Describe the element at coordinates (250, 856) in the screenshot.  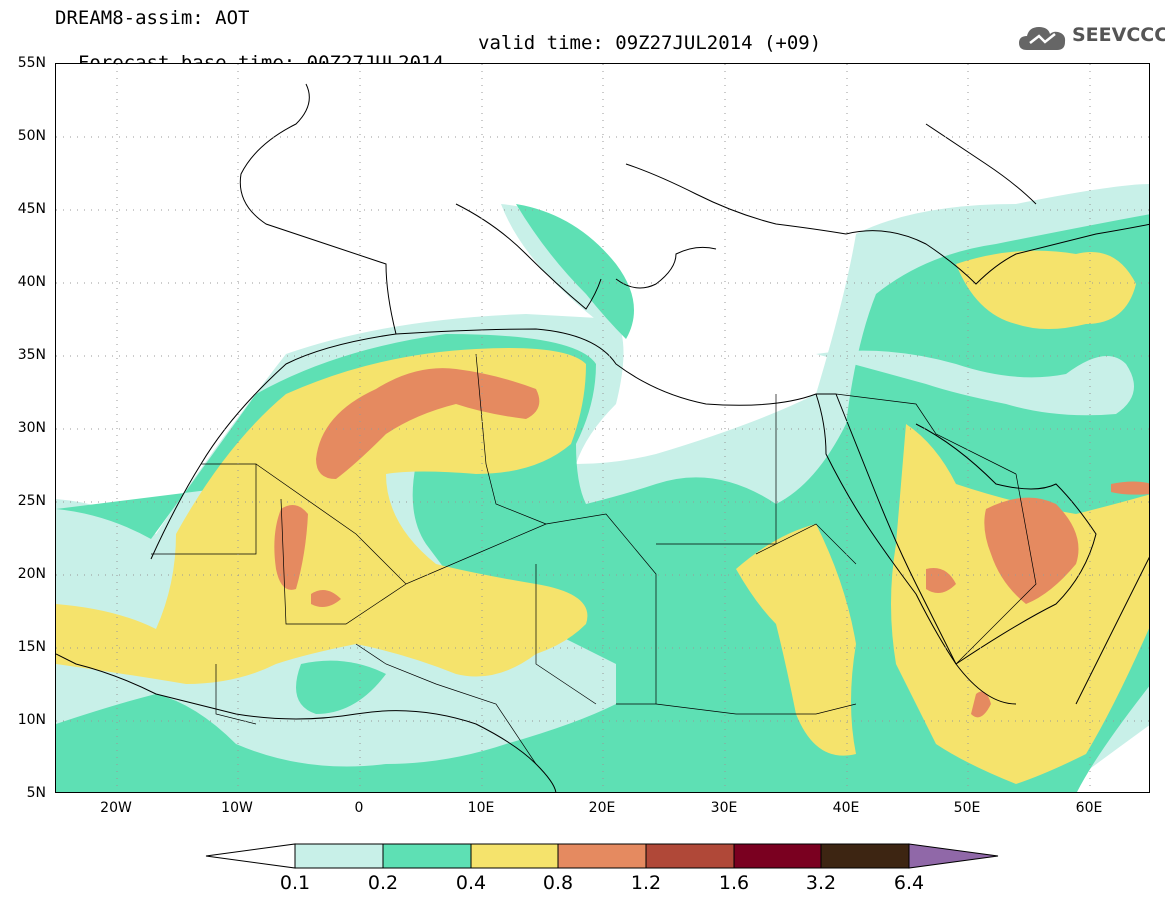
I see `colorbar-under-arrow` at that location.